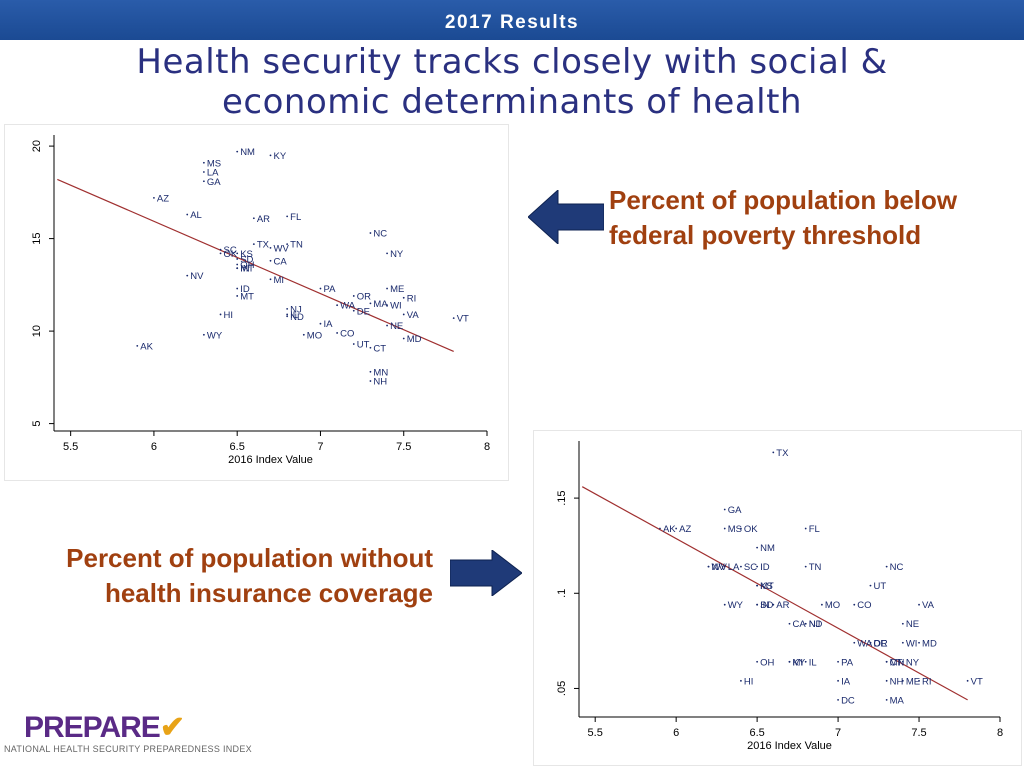 The image size is (1024, 770). Describe the element at coordinates (782, 453) in the screenshot. I see `insurance-point-label: TX` at that location.